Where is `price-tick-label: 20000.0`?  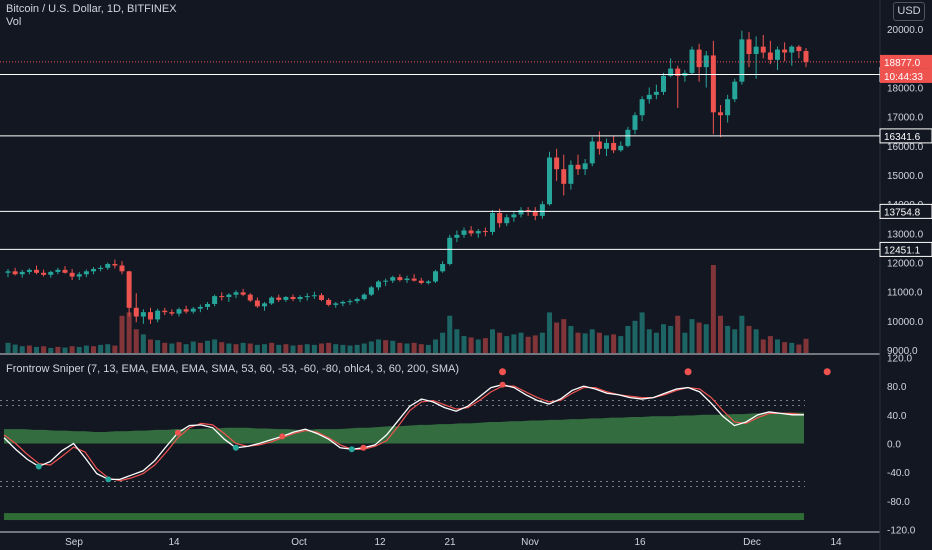 price-tick-label: 20000.0 is located at coordinates (905, 30).